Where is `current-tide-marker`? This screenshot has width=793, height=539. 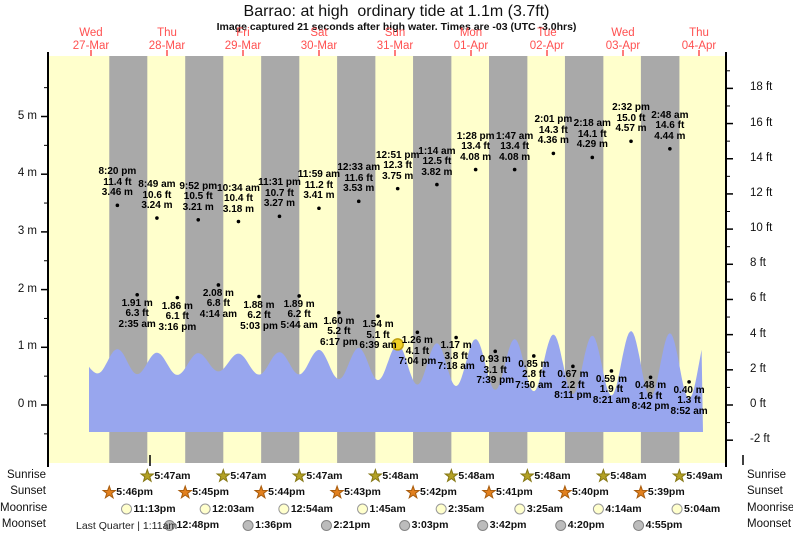
current-tide-marker is located at coordinates (397, 344).